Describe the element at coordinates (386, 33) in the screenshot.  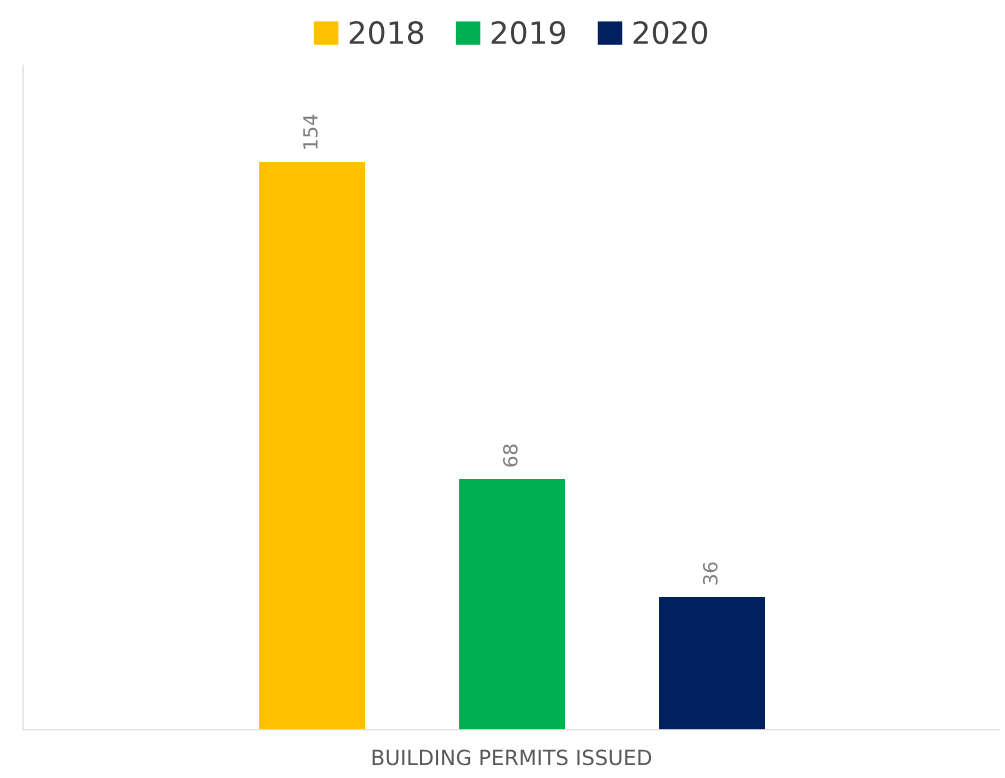
I see `legend-label: 2018` at that location.